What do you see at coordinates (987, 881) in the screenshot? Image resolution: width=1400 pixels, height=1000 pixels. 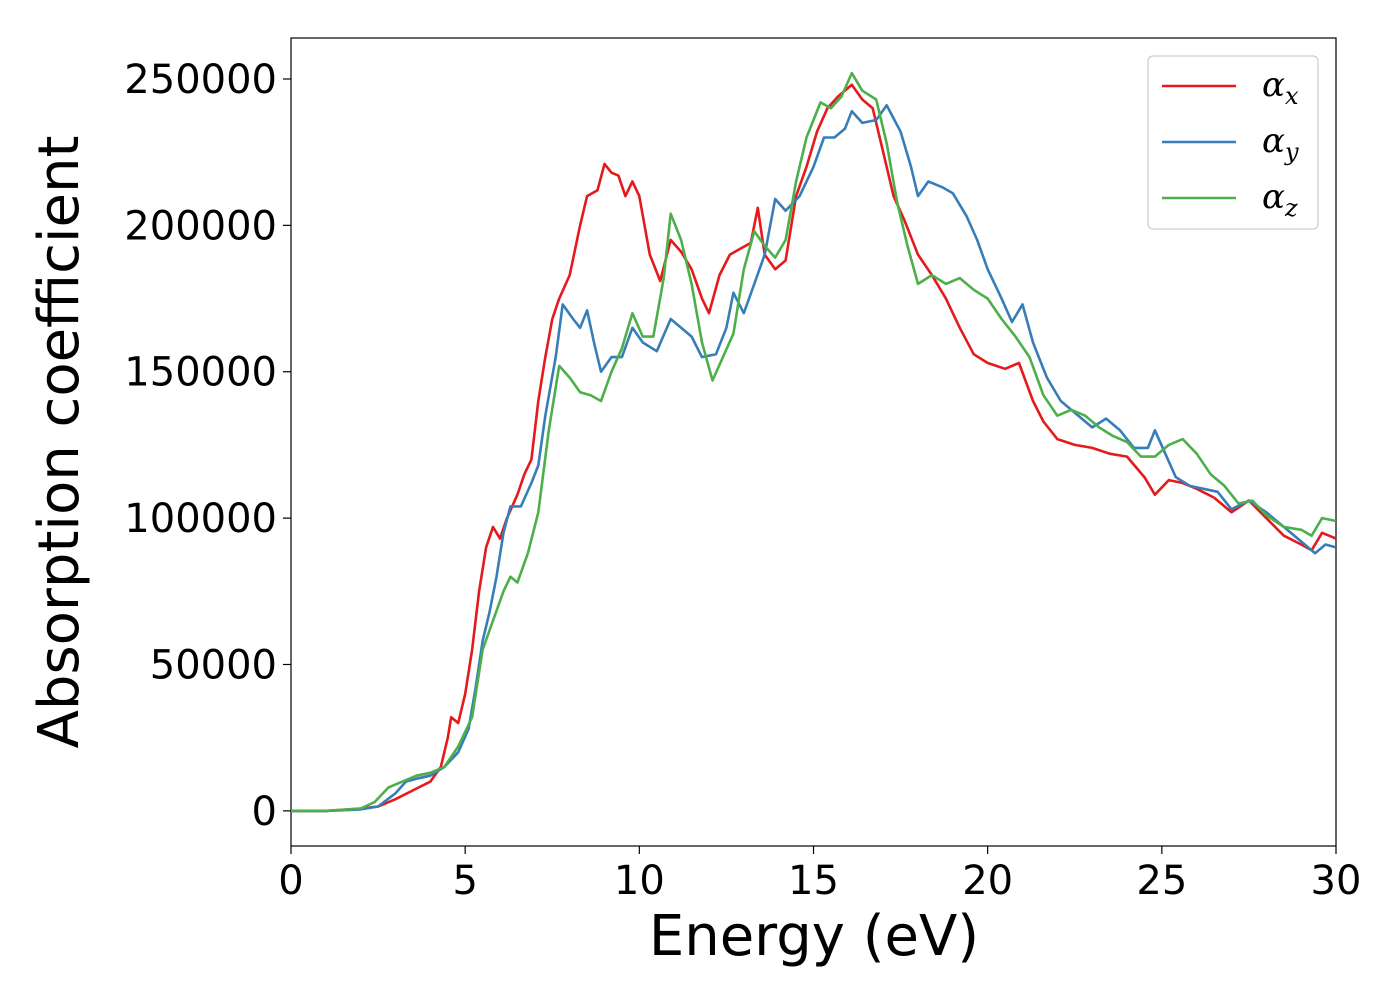 I see `x-tick-label: 20` at bounding box center [987, 881].